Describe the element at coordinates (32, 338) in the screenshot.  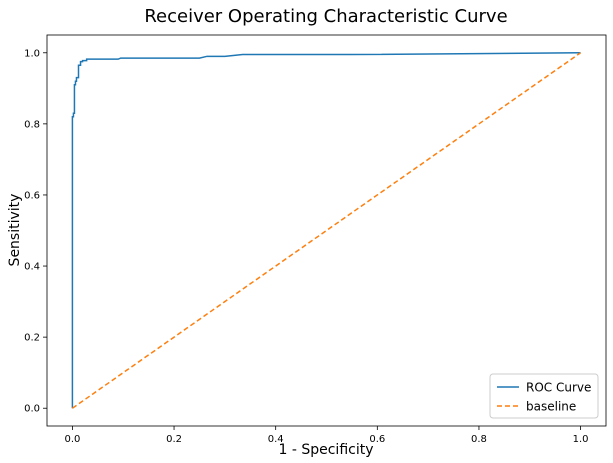
I see `y-tick-label: 0.2` at that location.